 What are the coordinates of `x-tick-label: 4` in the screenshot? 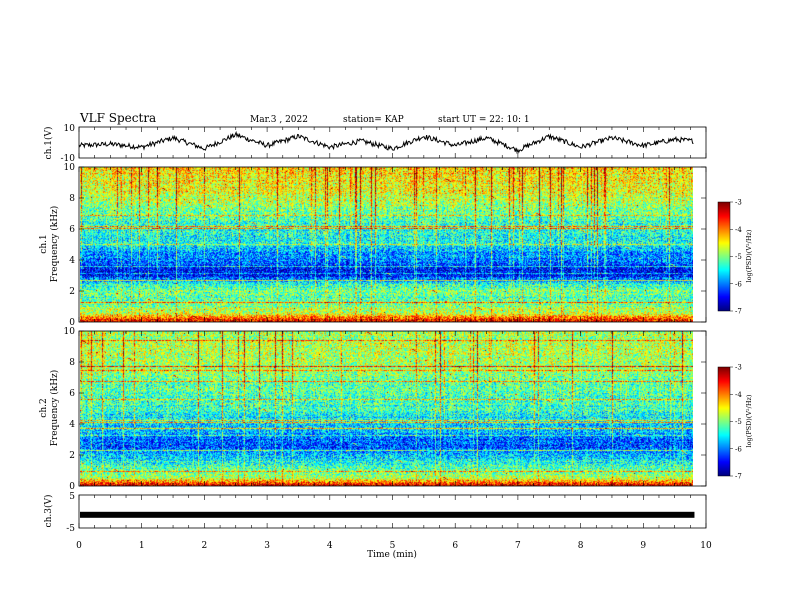 It's located at (330, 546).